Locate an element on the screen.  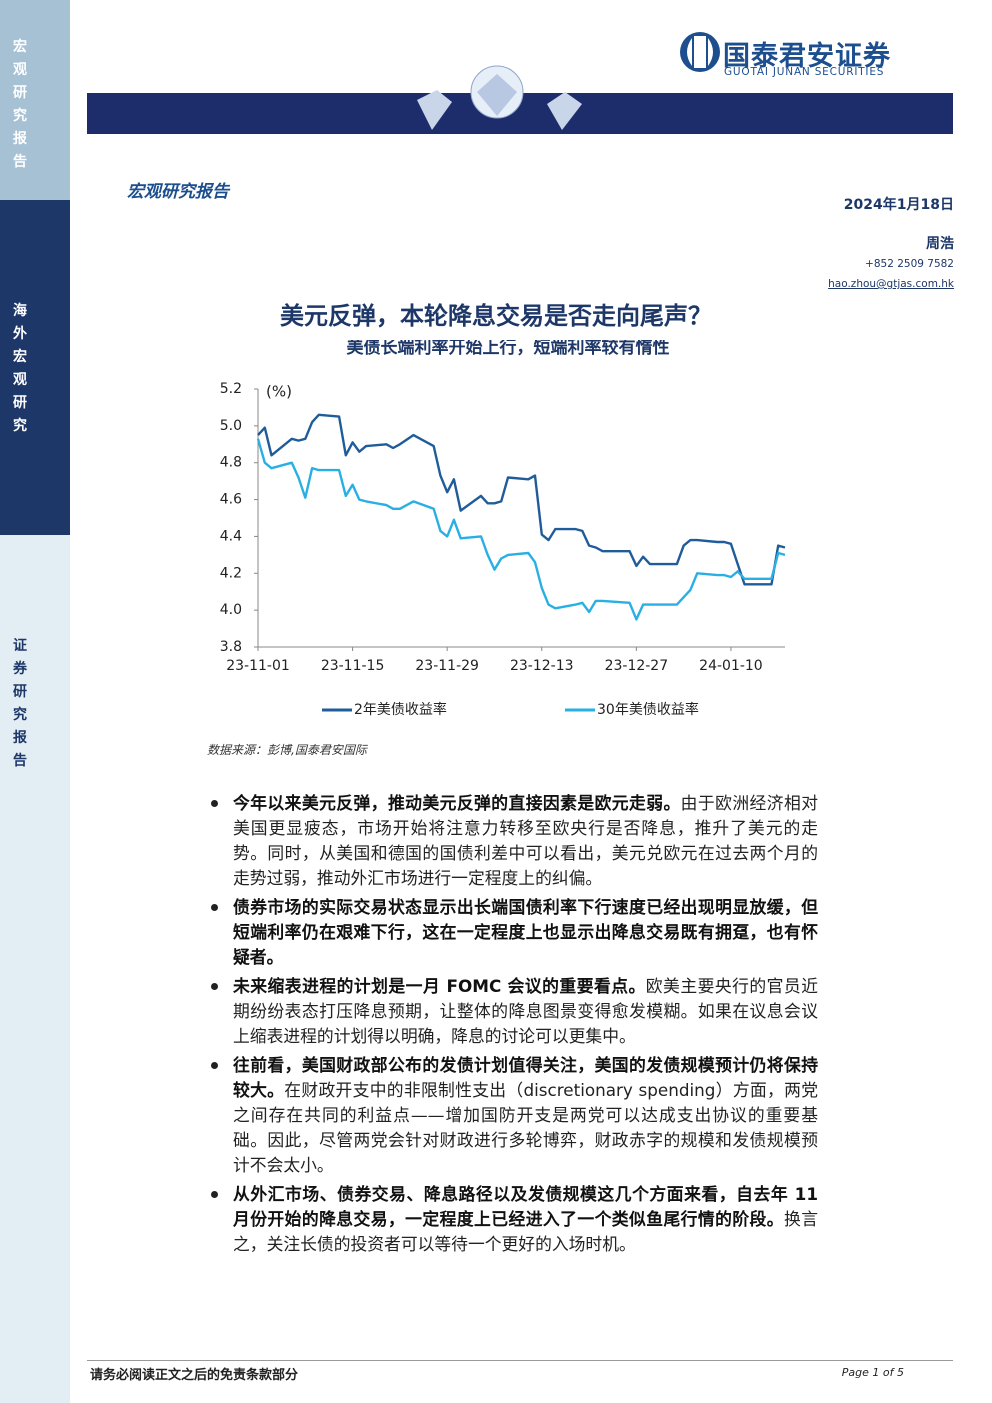
y-tick-label: 4.0 is located at coordinates (231, 610).